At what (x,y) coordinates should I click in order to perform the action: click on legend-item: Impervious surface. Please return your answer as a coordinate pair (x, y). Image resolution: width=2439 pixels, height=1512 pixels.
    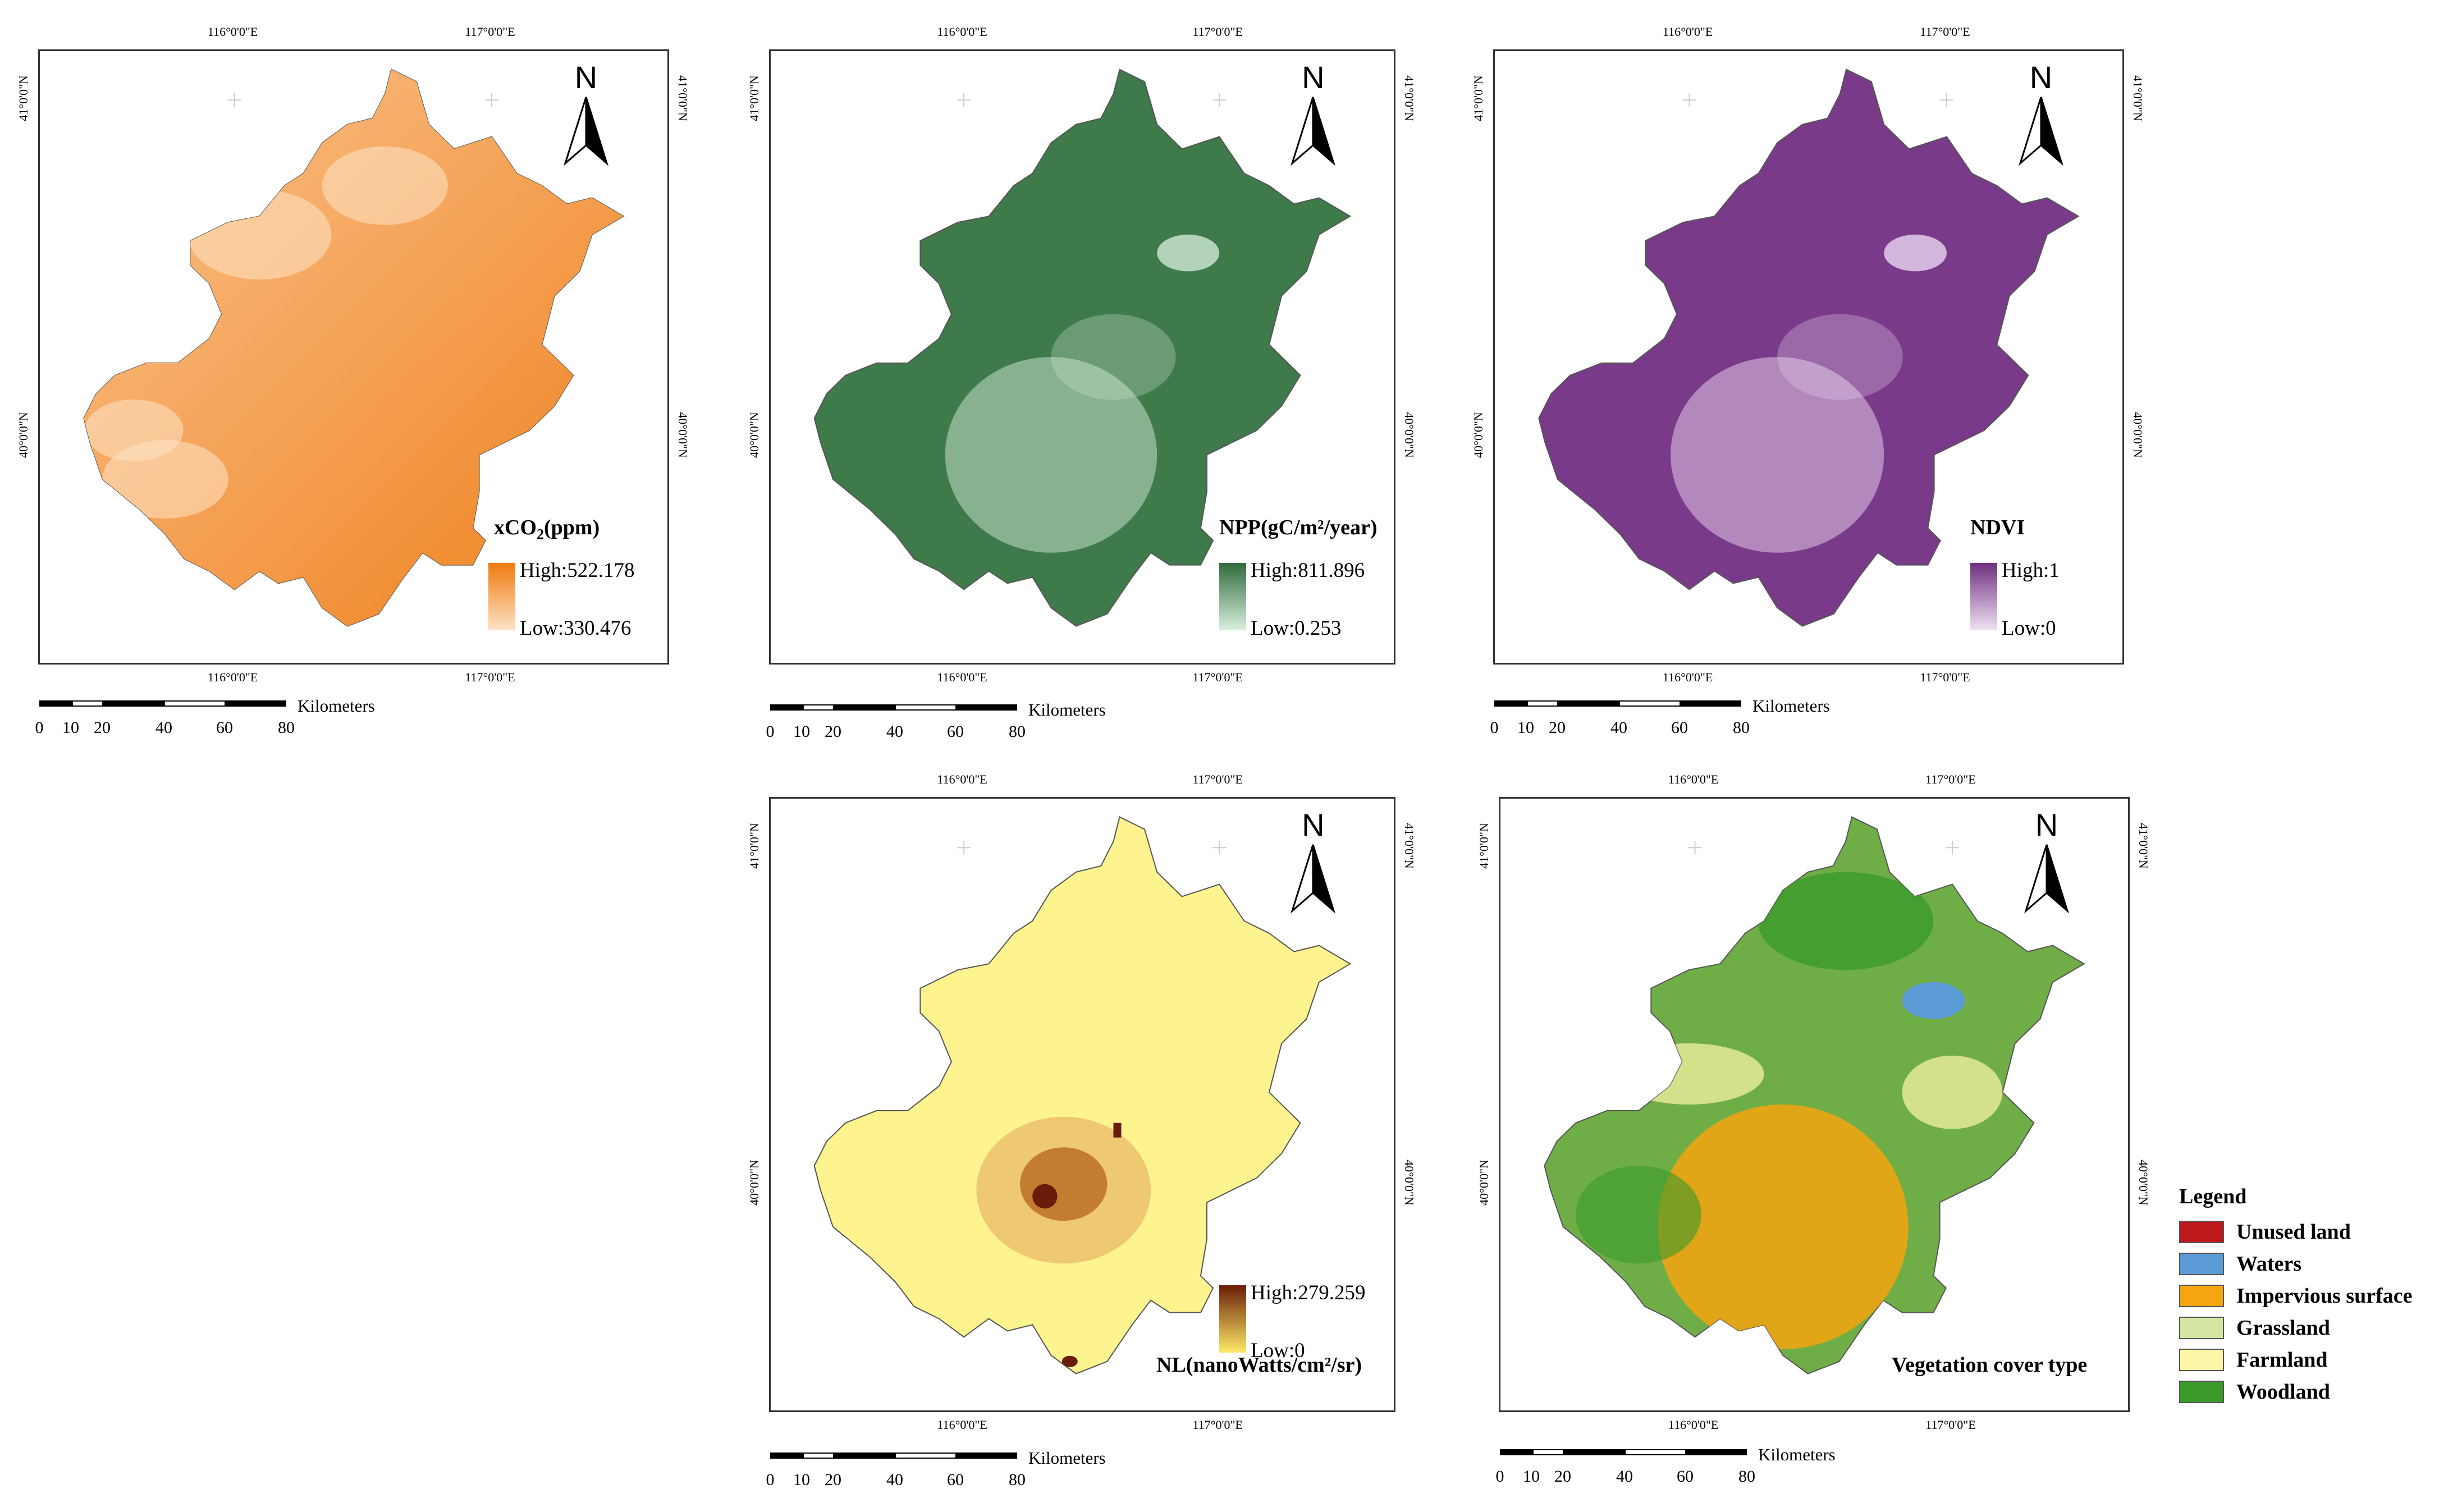
    Looking at the image, I should click on (2295, 1296).